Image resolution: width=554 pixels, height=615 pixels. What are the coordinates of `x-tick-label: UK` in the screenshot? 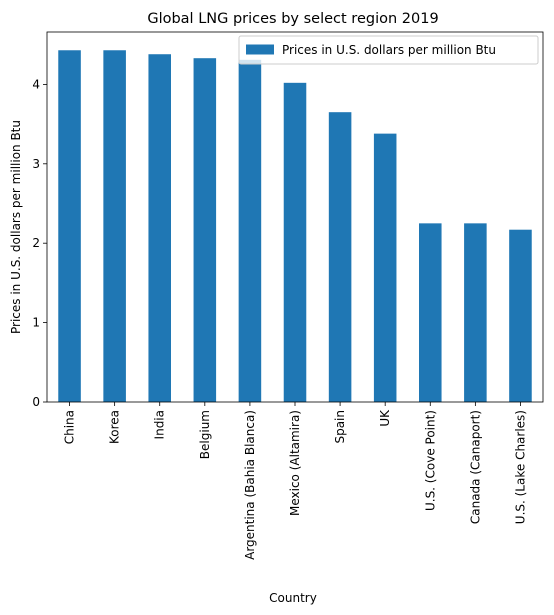 It's located at (385, 418).